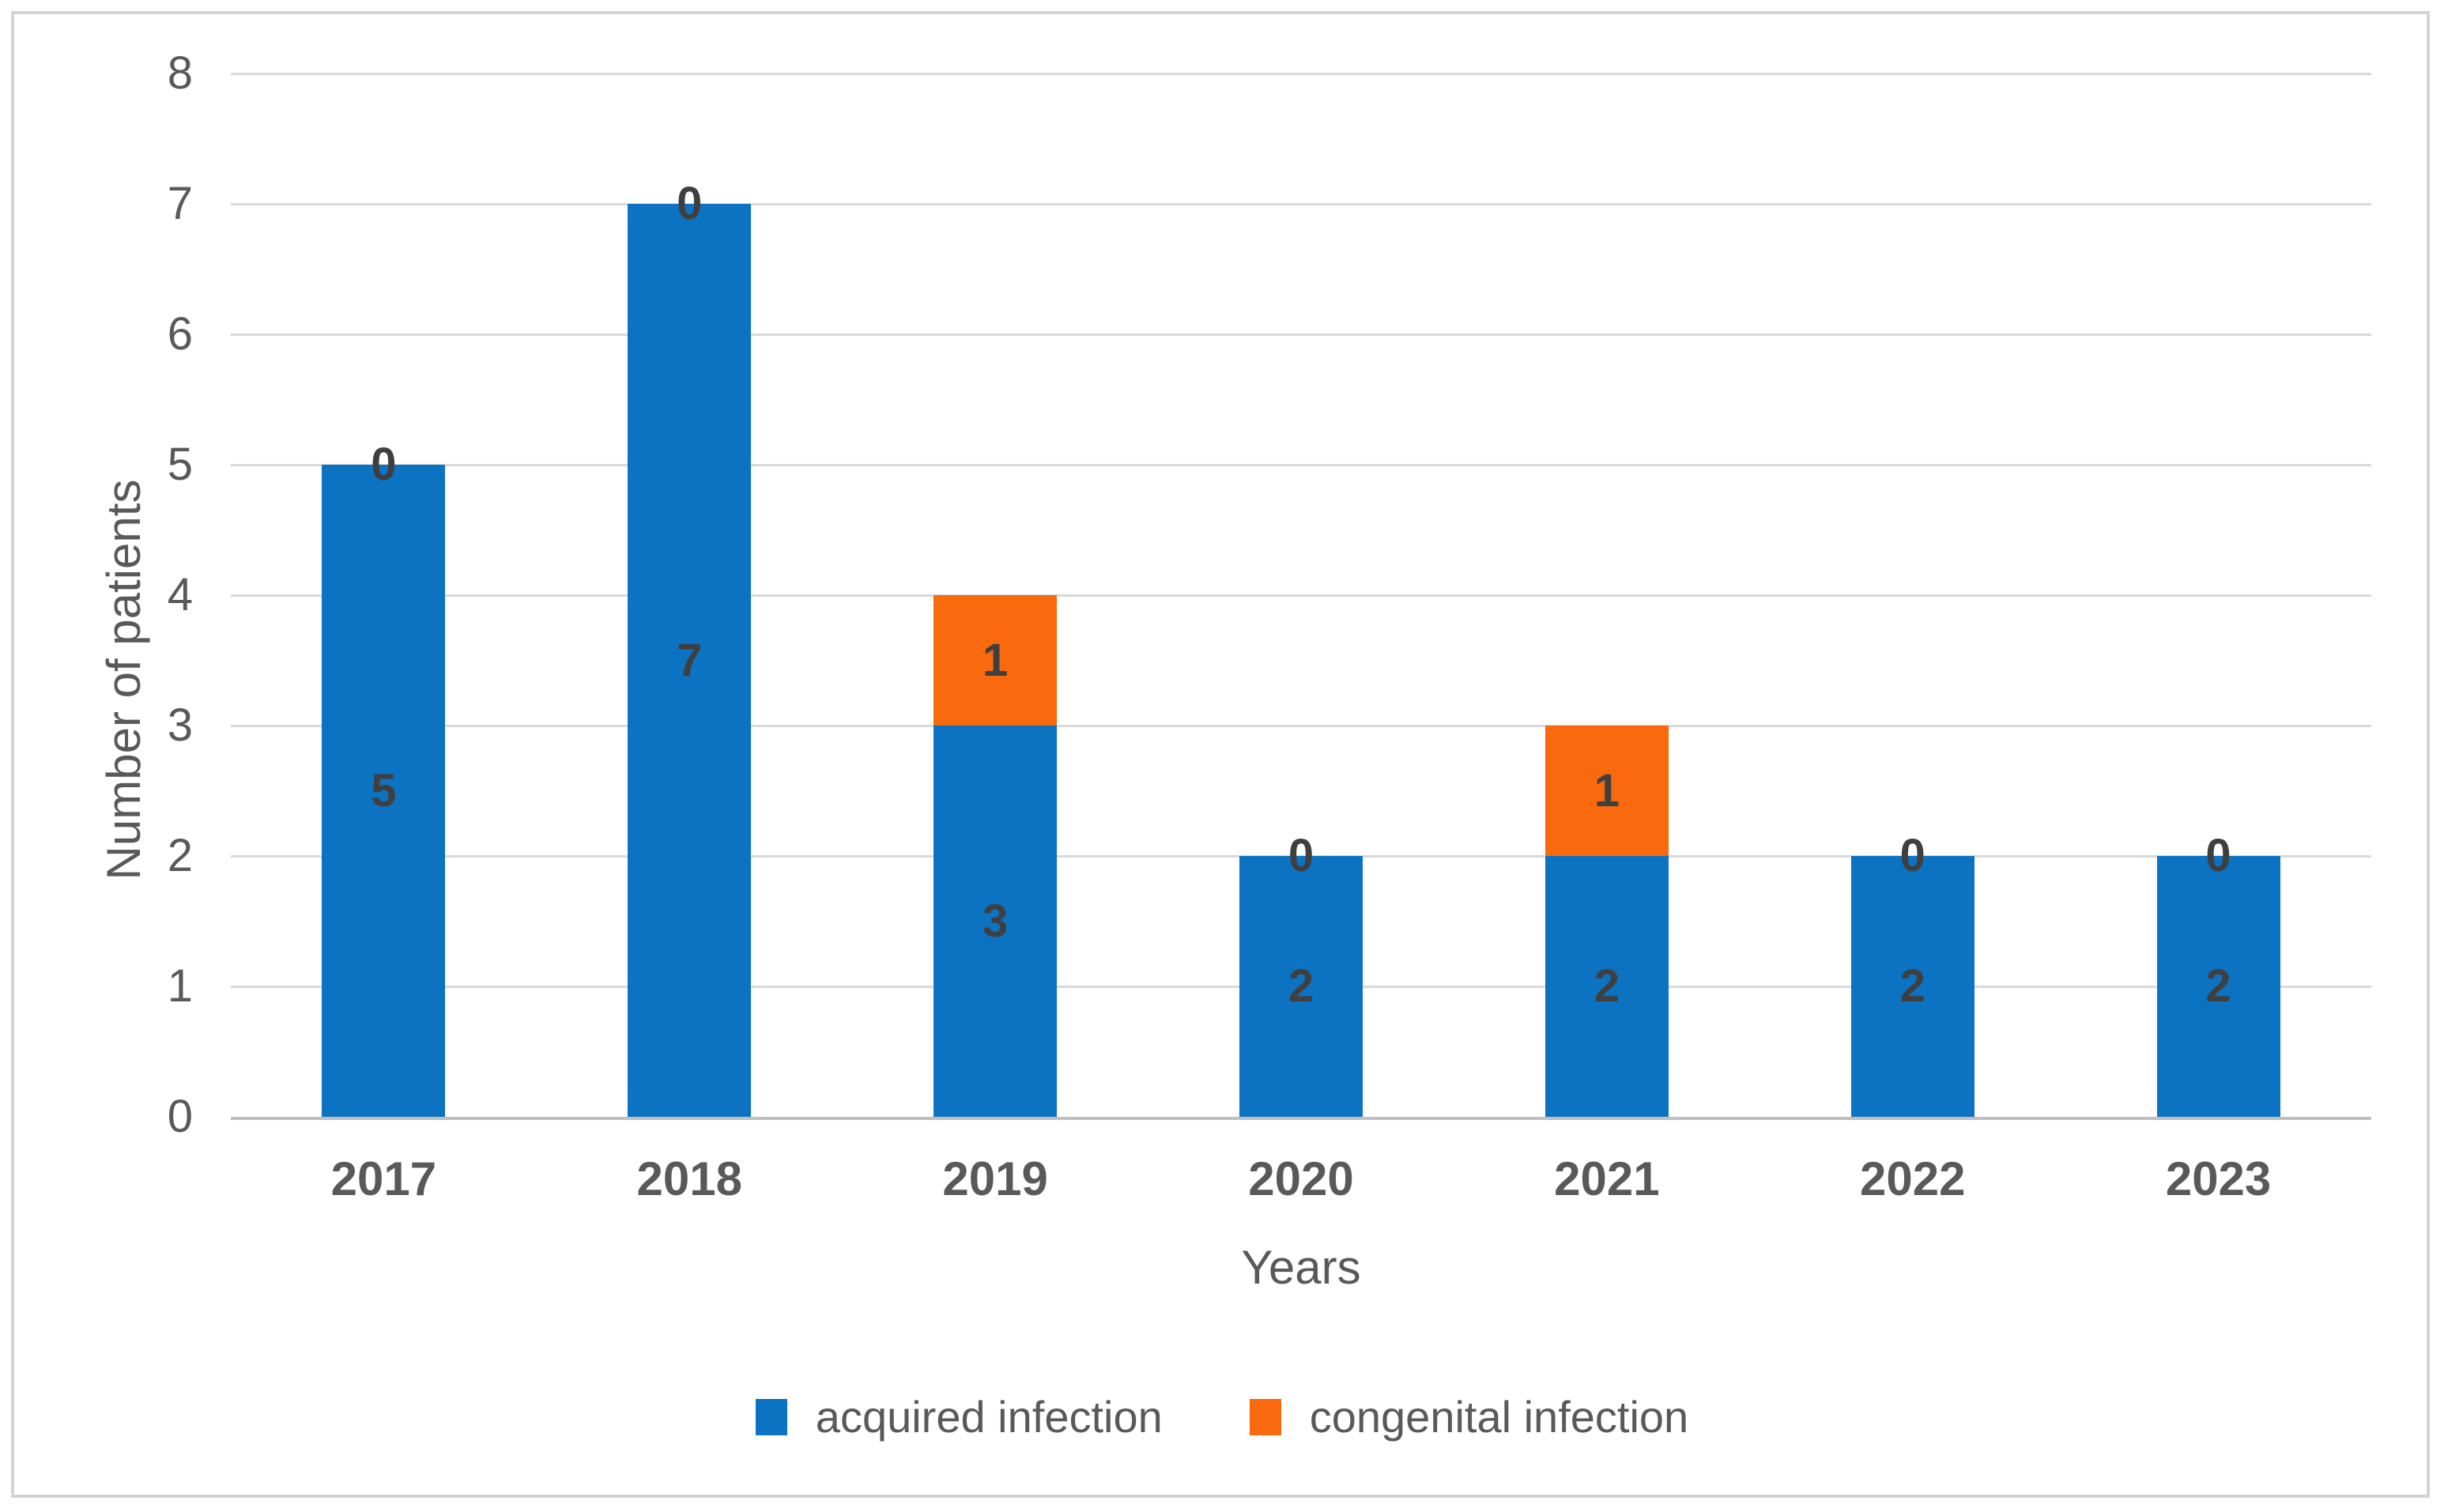  What do you see at coordinates (180, 725) in the screenshot?
I see `y-tick-label: 3` at bounding box center [180, 725].